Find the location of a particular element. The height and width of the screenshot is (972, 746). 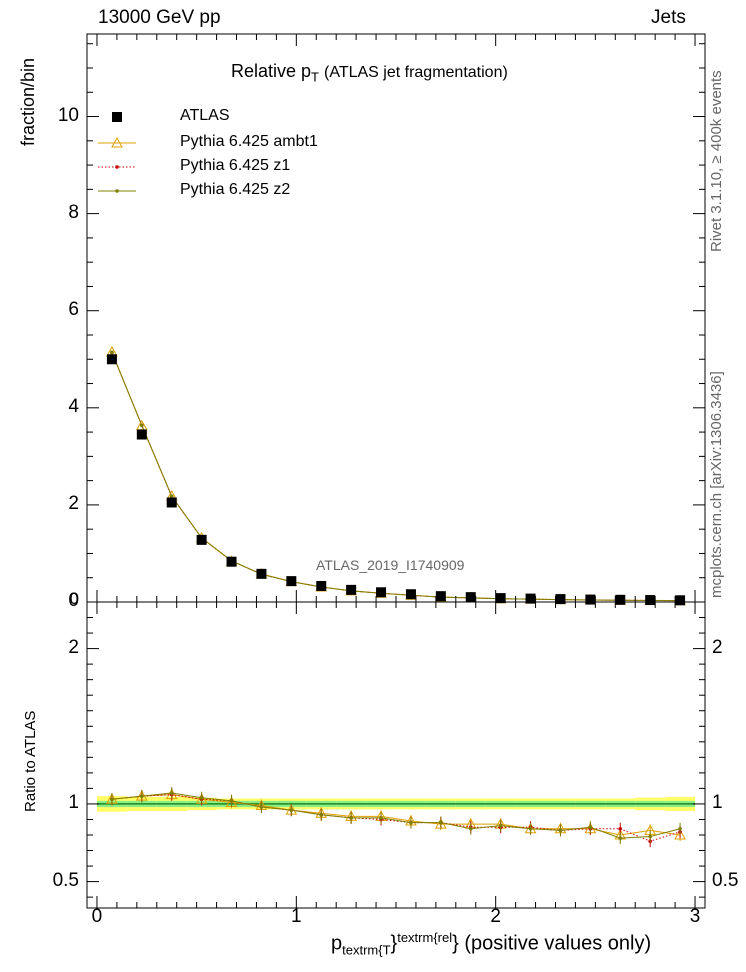

plot-title-paren: (ATLAS jet fragmentation) is located at coordinates (416, 72).